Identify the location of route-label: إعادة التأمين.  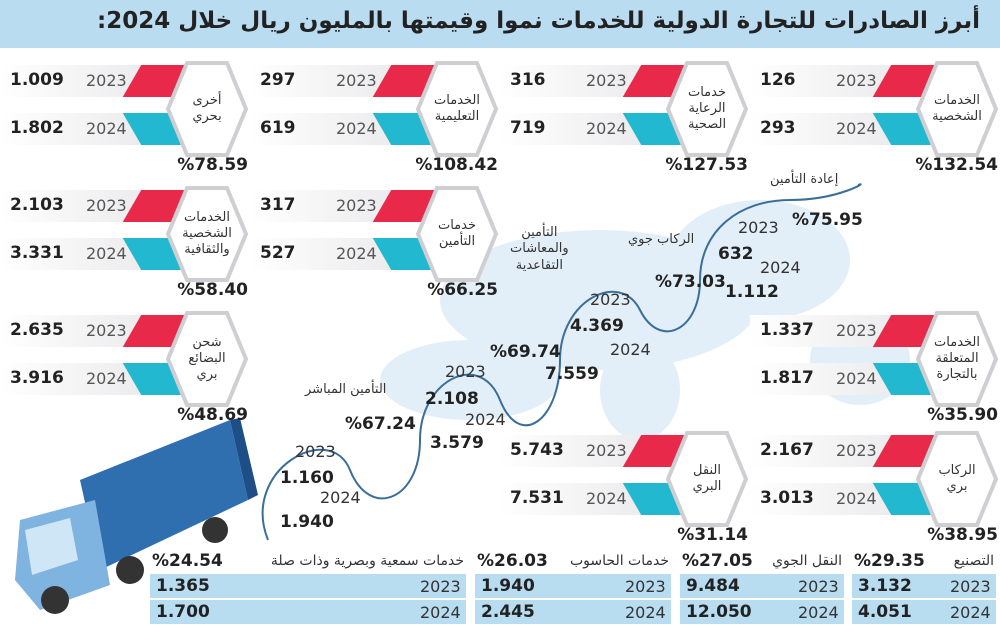
(804, 179).